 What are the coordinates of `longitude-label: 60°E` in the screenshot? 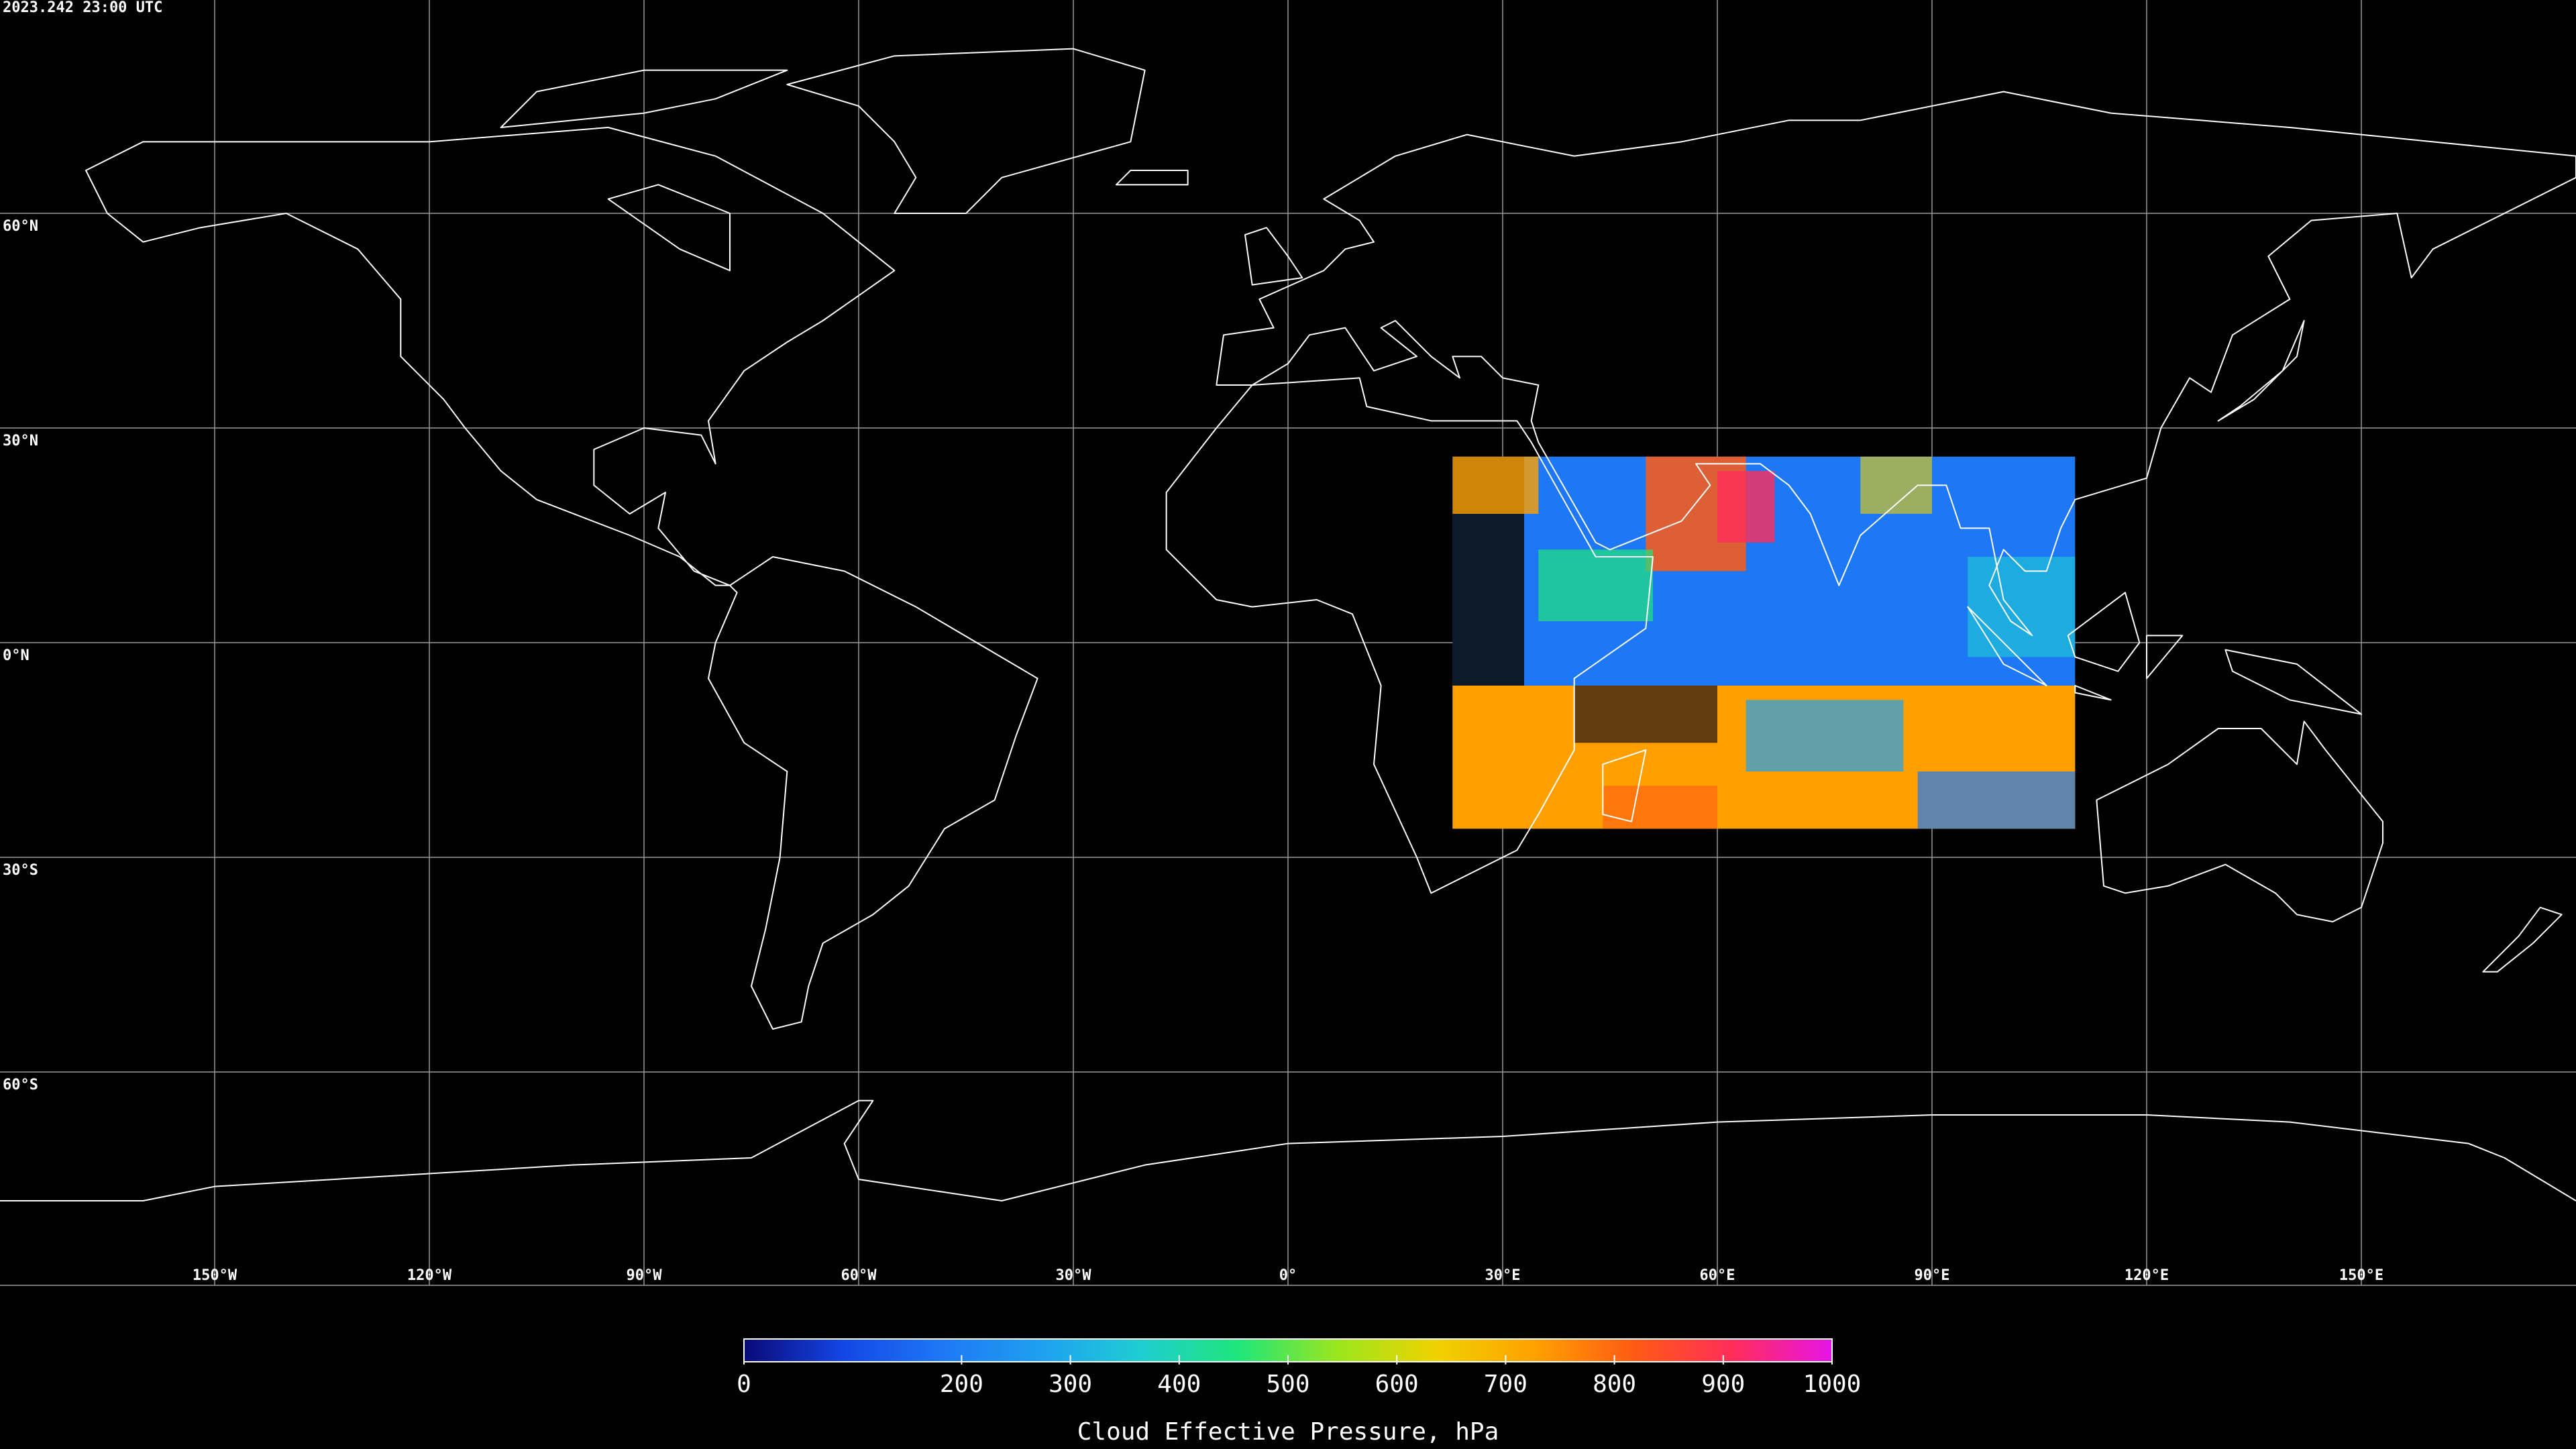 It's located at (1717, 1275).